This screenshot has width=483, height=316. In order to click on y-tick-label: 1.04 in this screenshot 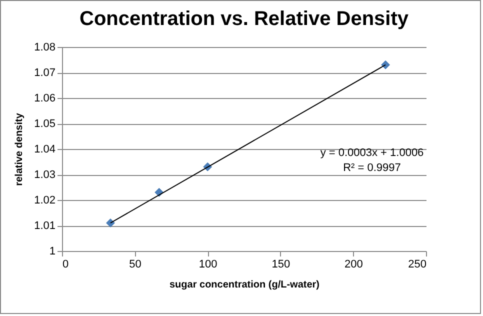, I will do `click(45, 150)`.